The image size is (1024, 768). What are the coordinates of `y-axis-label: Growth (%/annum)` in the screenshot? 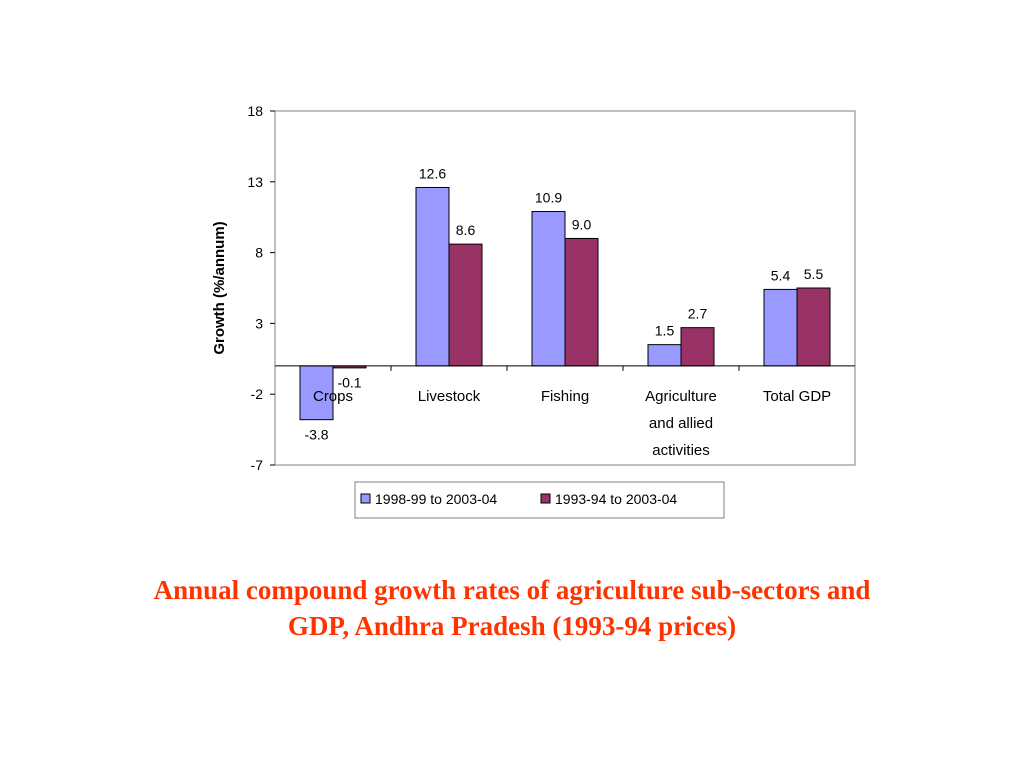 It's located at (219, 287).